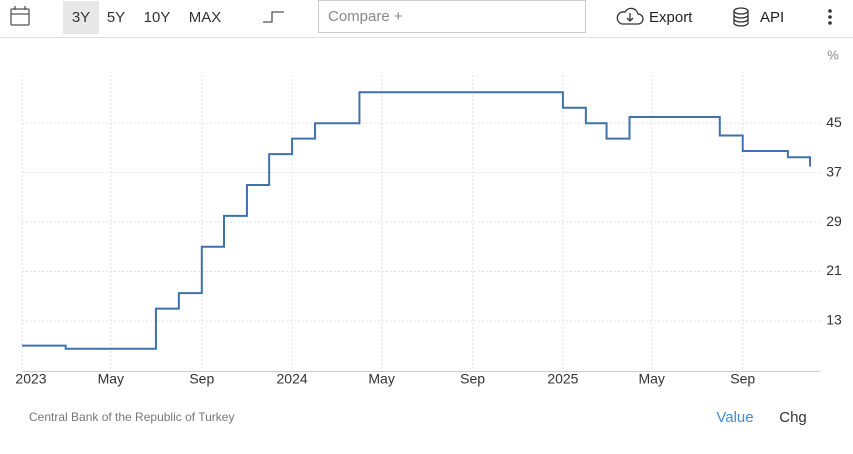 This screenshot has width=853, height=454. What do you see at coordinates (793, 417) in the screenshot?
I see `tab-chg: Chg` at bounding box center [793, 417].